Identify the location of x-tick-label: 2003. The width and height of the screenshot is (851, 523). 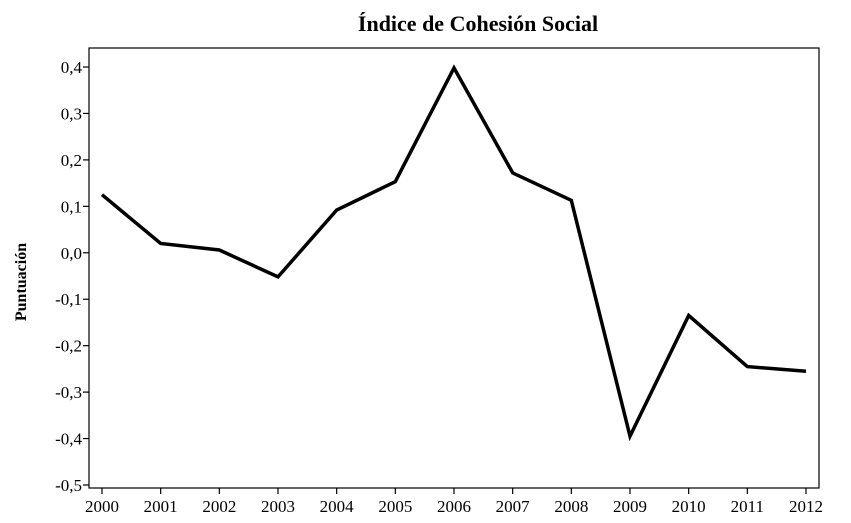
(278, 506).